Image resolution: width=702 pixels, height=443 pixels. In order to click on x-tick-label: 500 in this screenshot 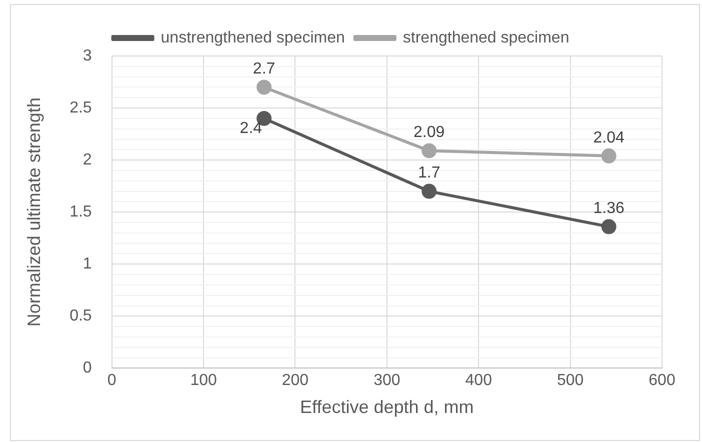, I will do `click(570, 381)`.